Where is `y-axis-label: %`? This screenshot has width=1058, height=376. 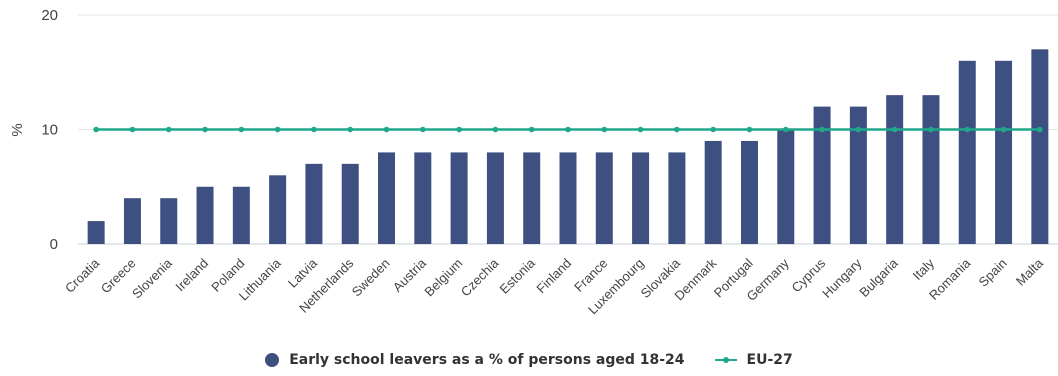
y-axis-label: % is located at coordinates (17, 129).